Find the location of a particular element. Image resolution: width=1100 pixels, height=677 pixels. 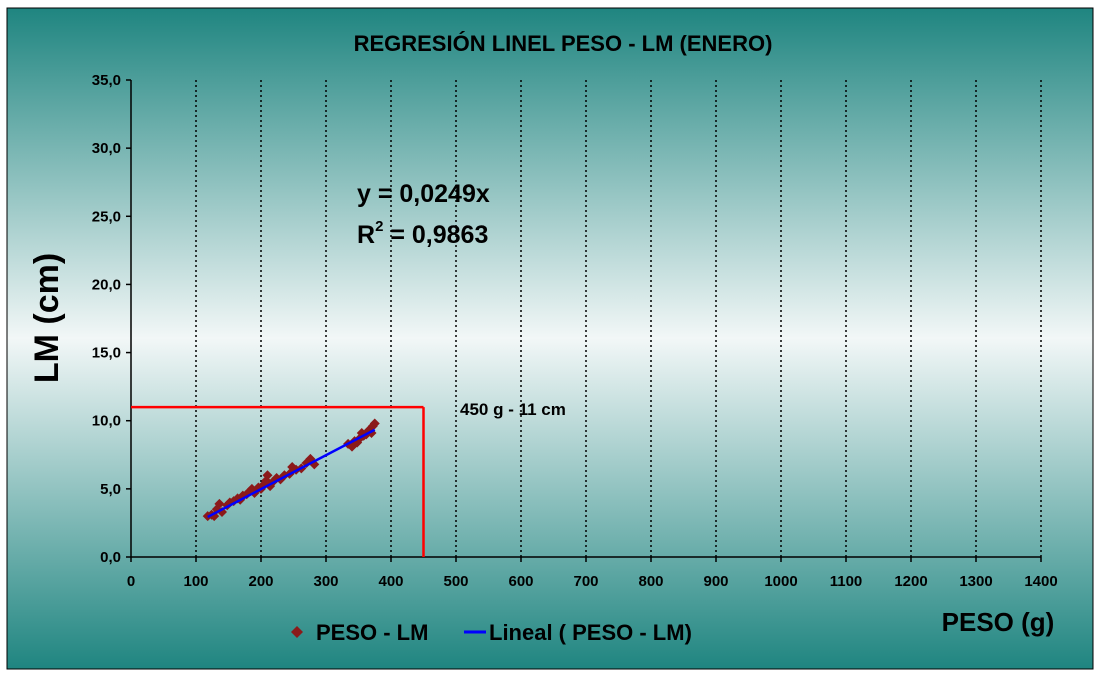

legend: PESO - LM Lineal ( PESO - LM) is located at coordinates (491, 632).